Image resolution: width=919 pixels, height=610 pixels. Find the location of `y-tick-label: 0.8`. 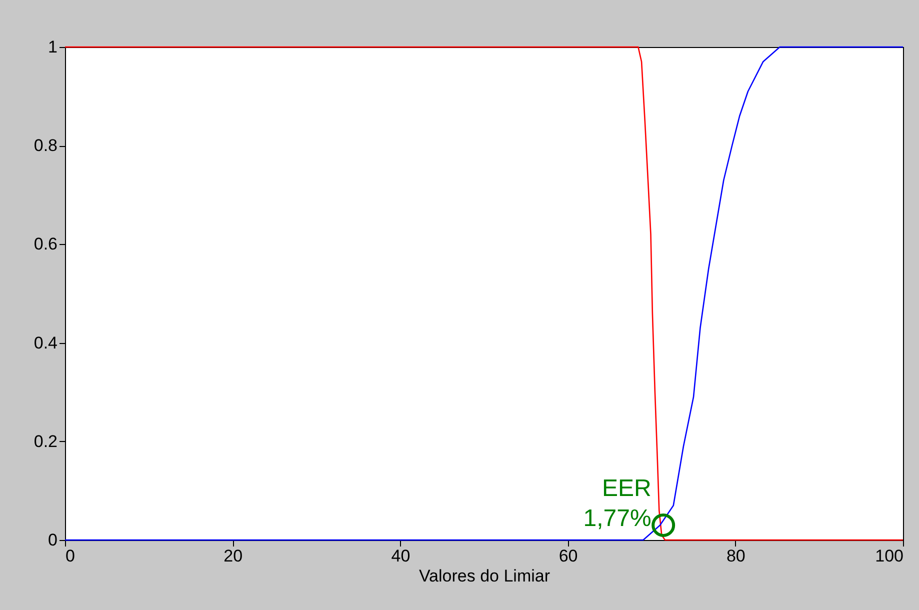

y-tick-label: 0.8 is located at coordinates (46, 146).